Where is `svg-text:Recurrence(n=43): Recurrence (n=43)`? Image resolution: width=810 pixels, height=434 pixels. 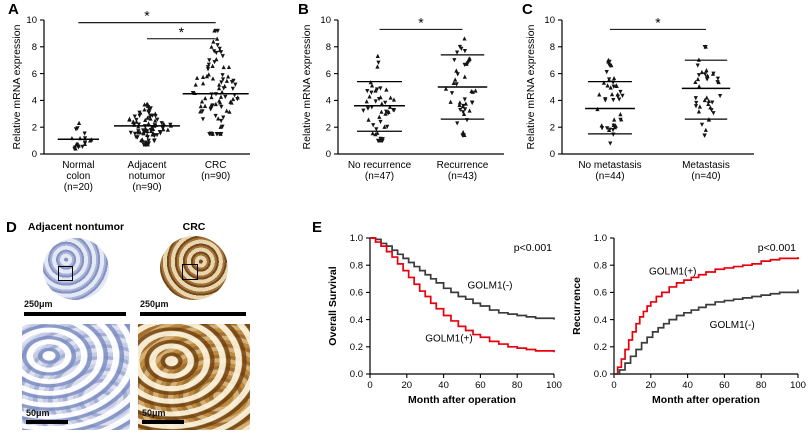
svg-text:Recurrence(n=43): Recurrence (n=43) is located at coordinates (463, 171).